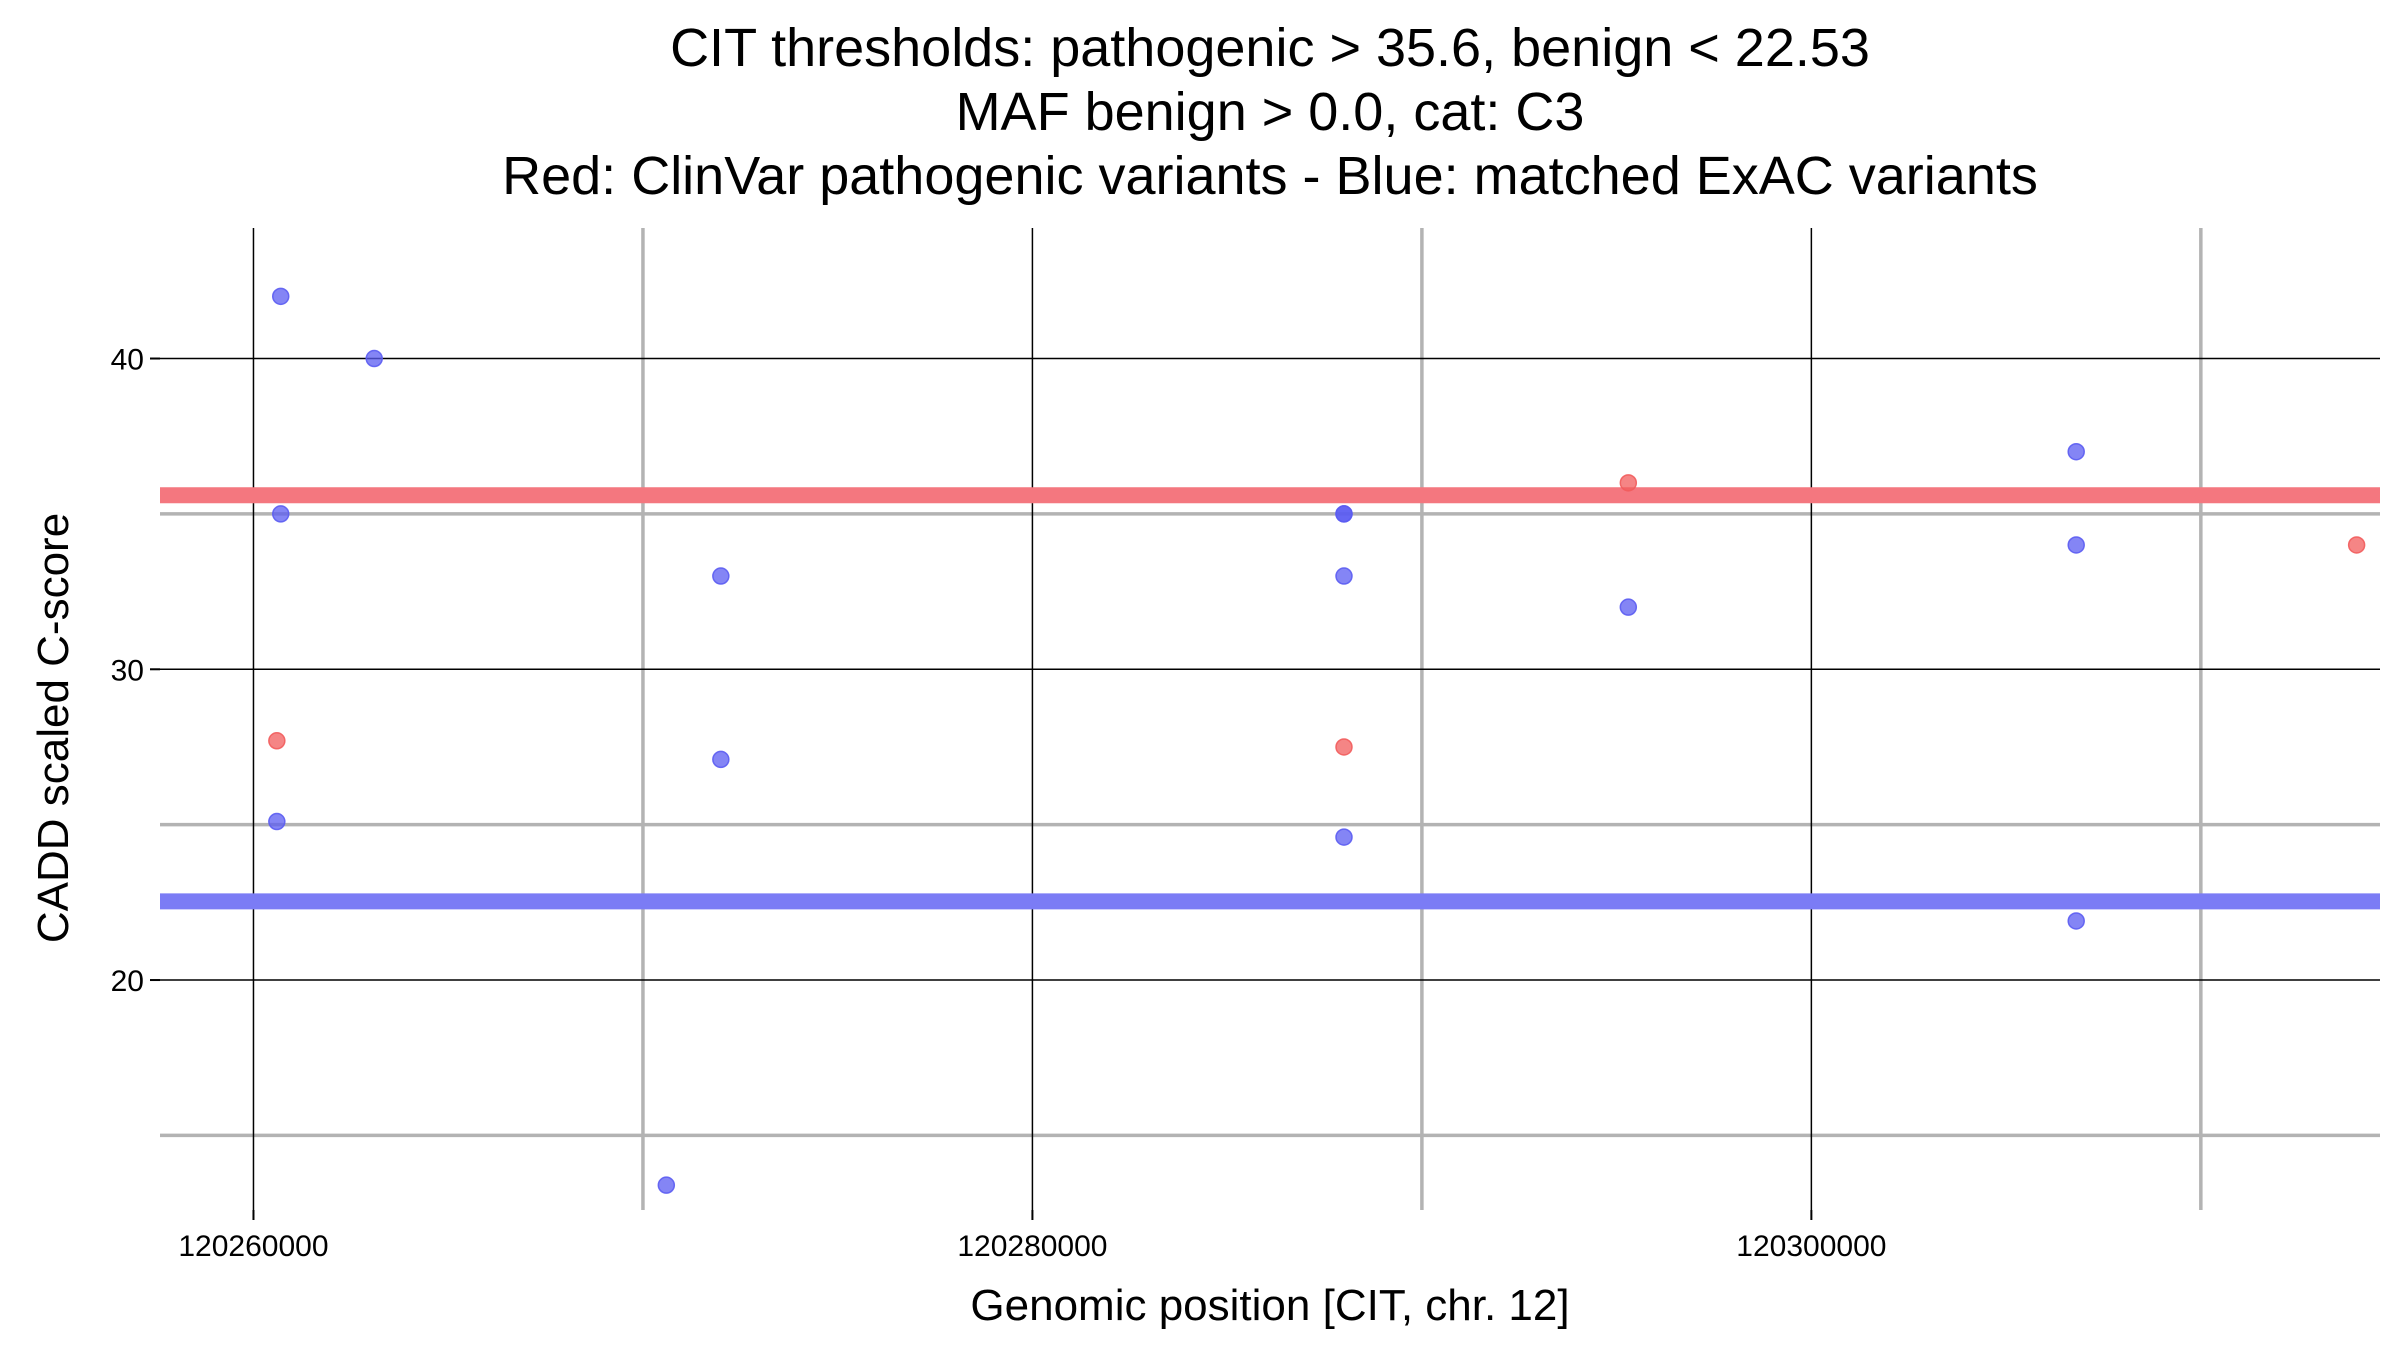  Describe the element at coordinates (127, 670) in the screenshot. I see `y-tick-label: 30` at that location.